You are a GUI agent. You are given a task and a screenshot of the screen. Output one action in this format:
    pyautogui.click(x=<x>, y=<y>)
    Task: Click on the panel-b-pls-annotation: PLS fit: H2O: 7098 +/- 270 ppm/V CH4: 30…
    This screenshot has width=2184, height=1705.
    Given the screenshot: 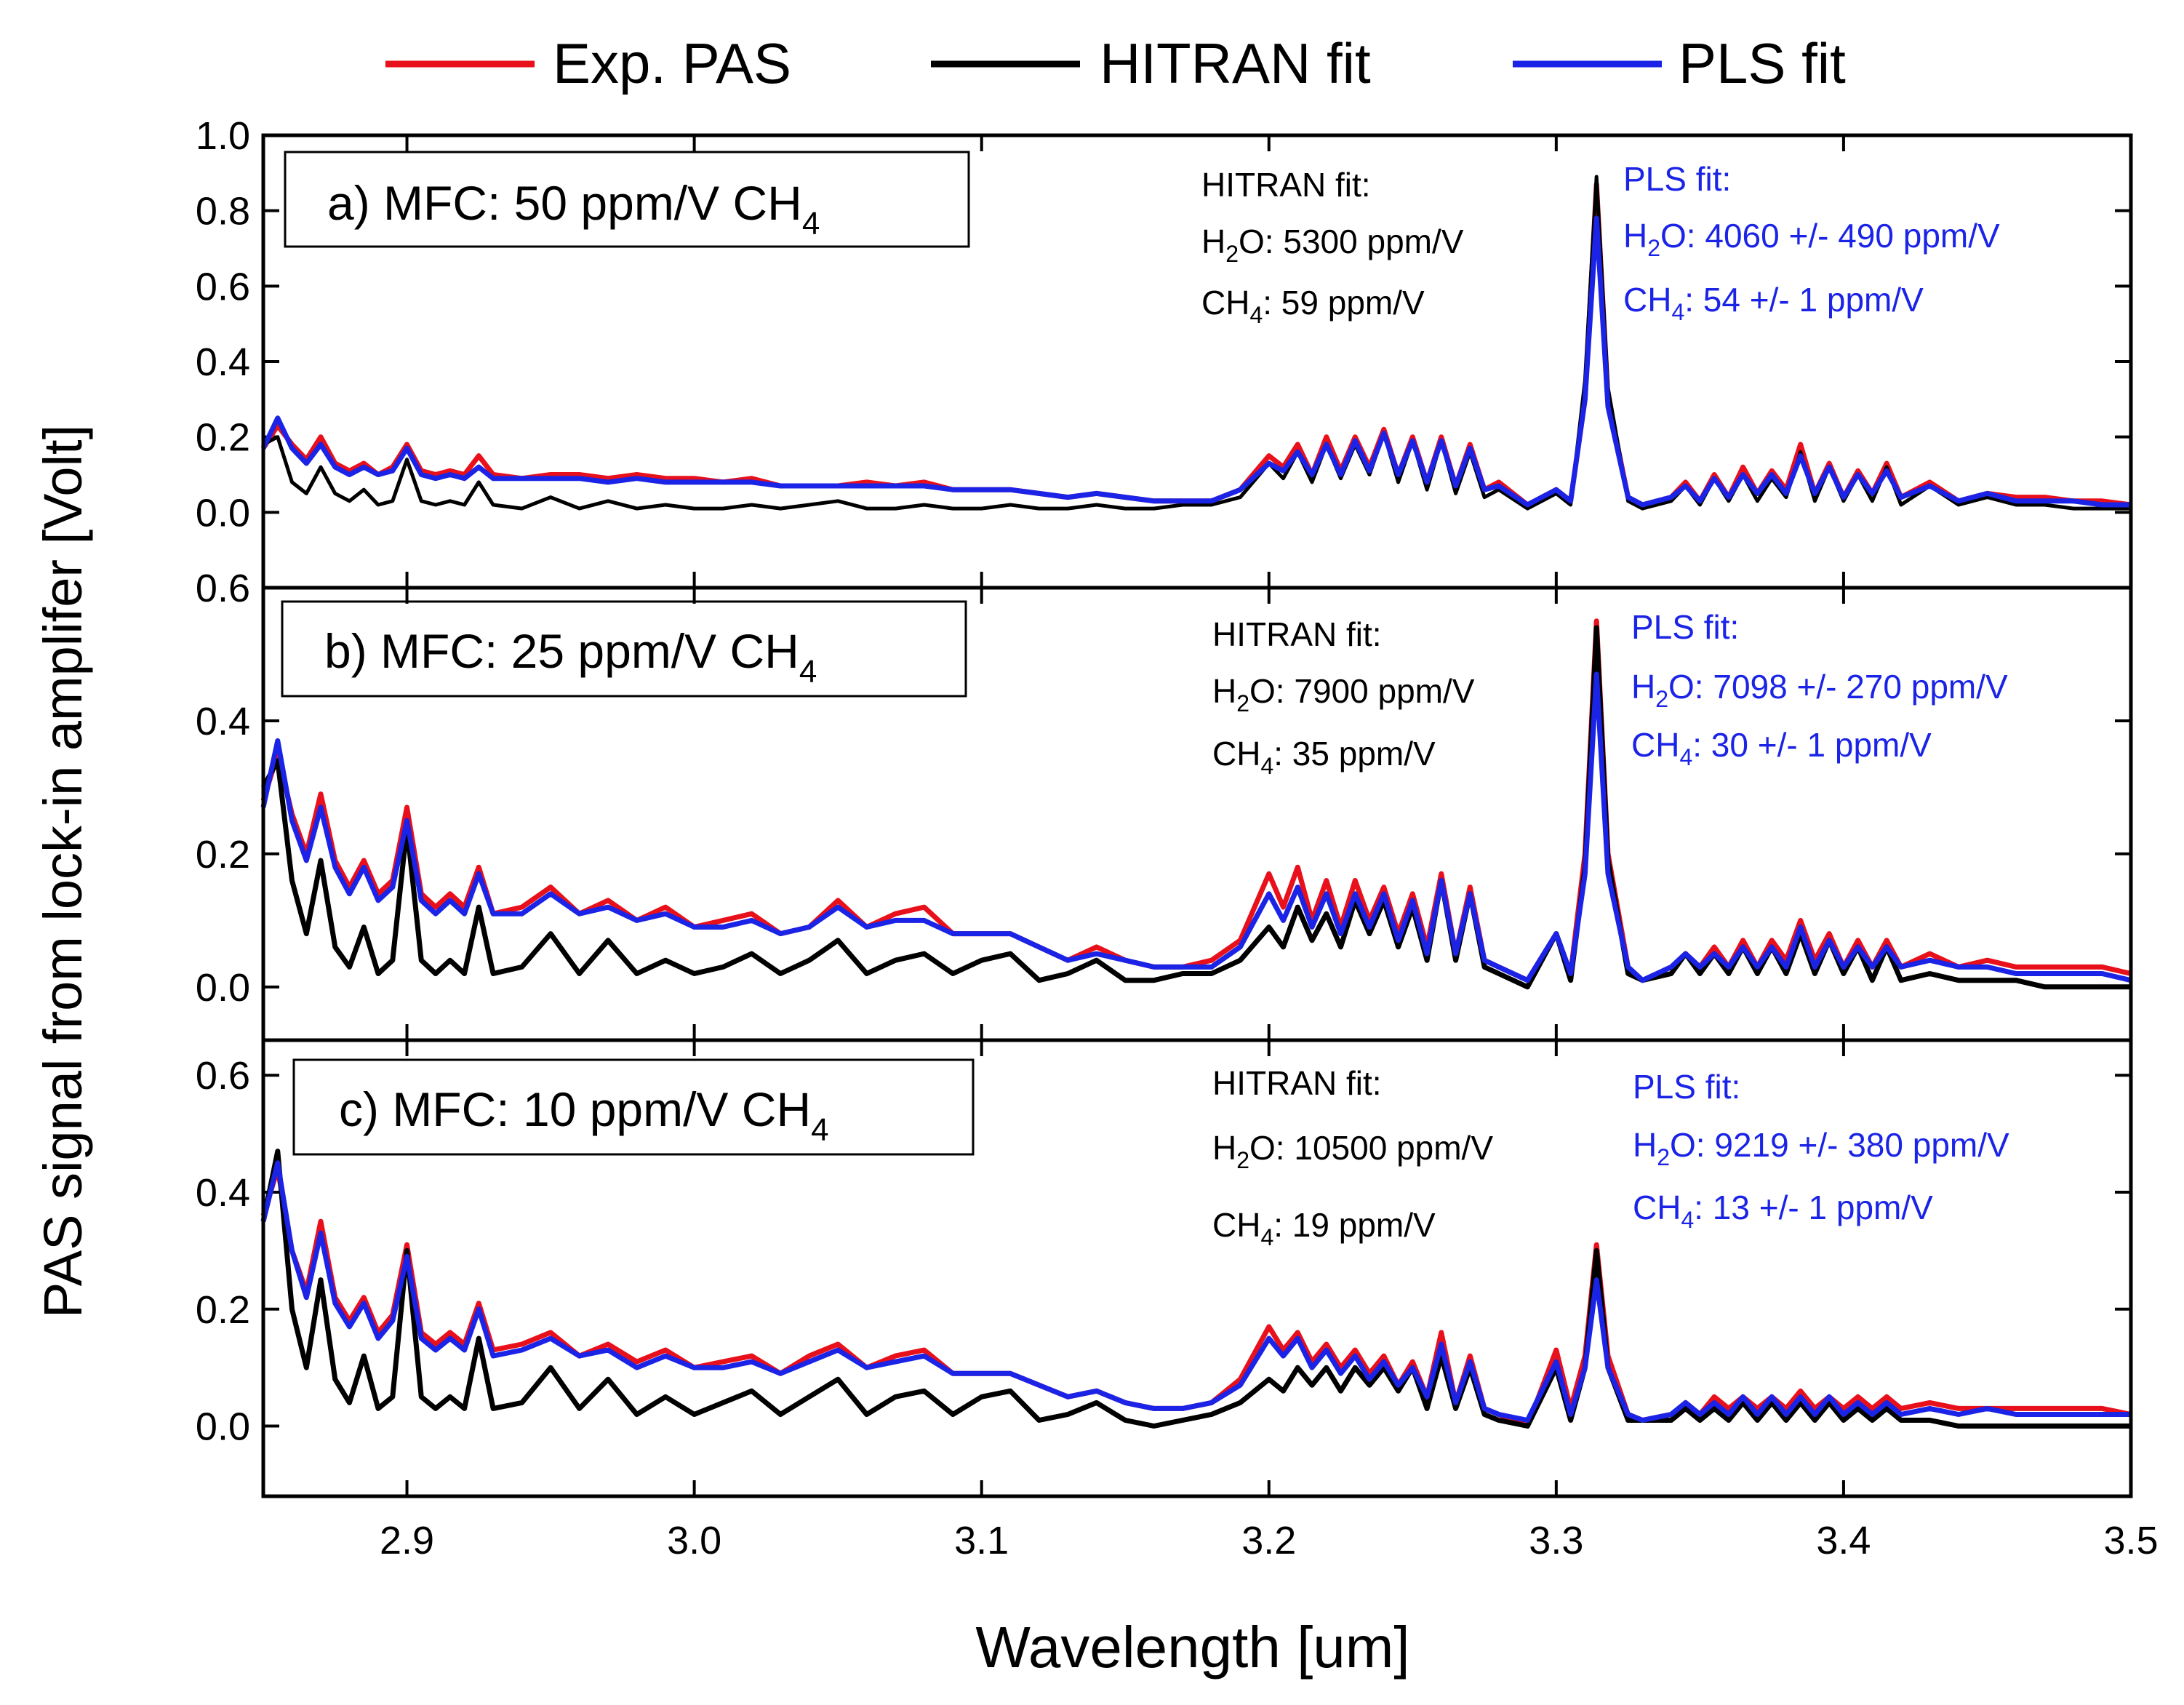 What is the action you would take?
    pyautogui.click(x=1819, y=689)
    